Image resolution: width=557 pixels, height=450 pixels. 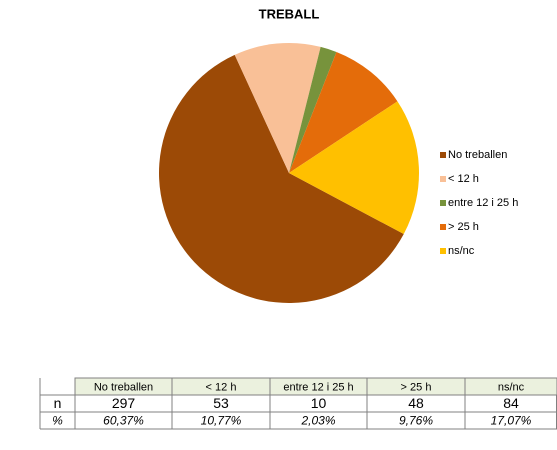 I want to click on header-label: entre 12 i 25 h, so click(x=318, y=387).